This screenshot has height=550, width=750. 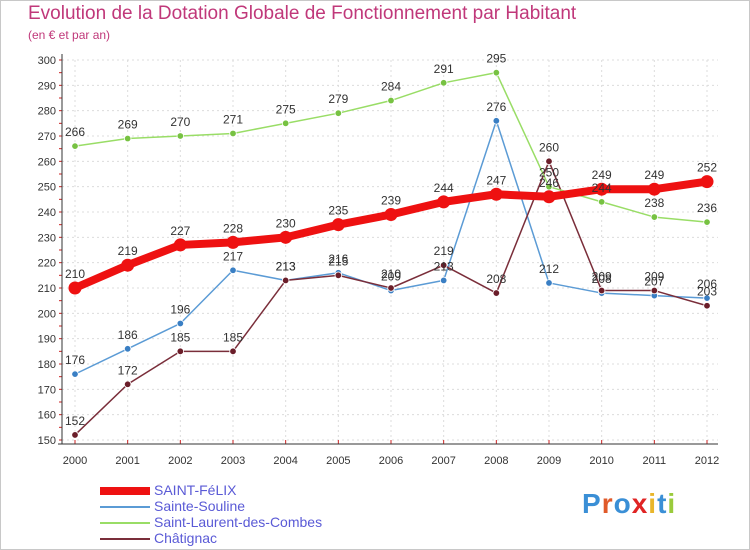 What do you see at coordinates (602, 175) in the screenshot?
I see `data-label-saint-f-lix: 249` at bounding box center [602, 175].